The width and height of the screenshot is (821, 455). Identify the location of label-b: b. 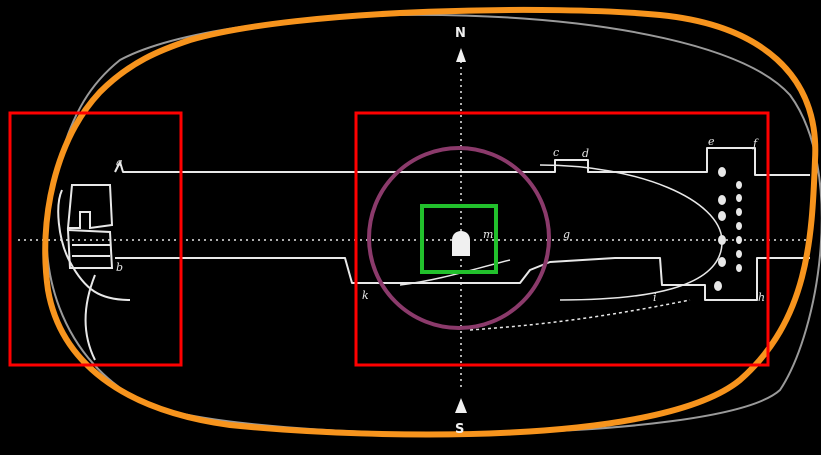
(120, 267).